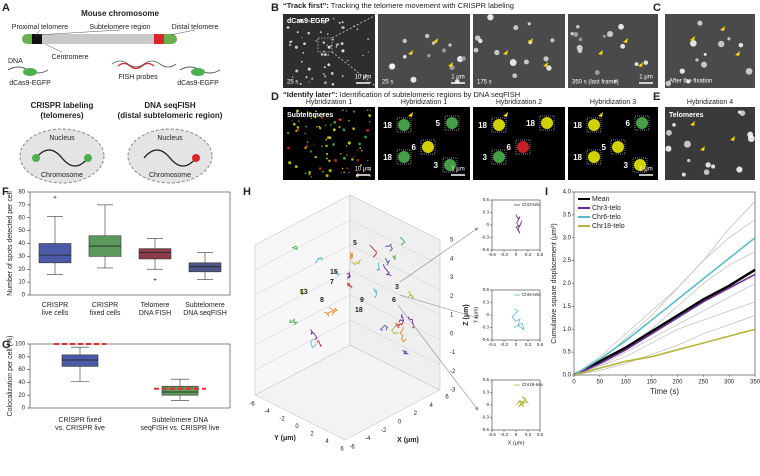 This screenshot has height=476, width=760. Describe the element at coordinates (657, 8) in the screenshot. I see `panel-letter: C` at that location.